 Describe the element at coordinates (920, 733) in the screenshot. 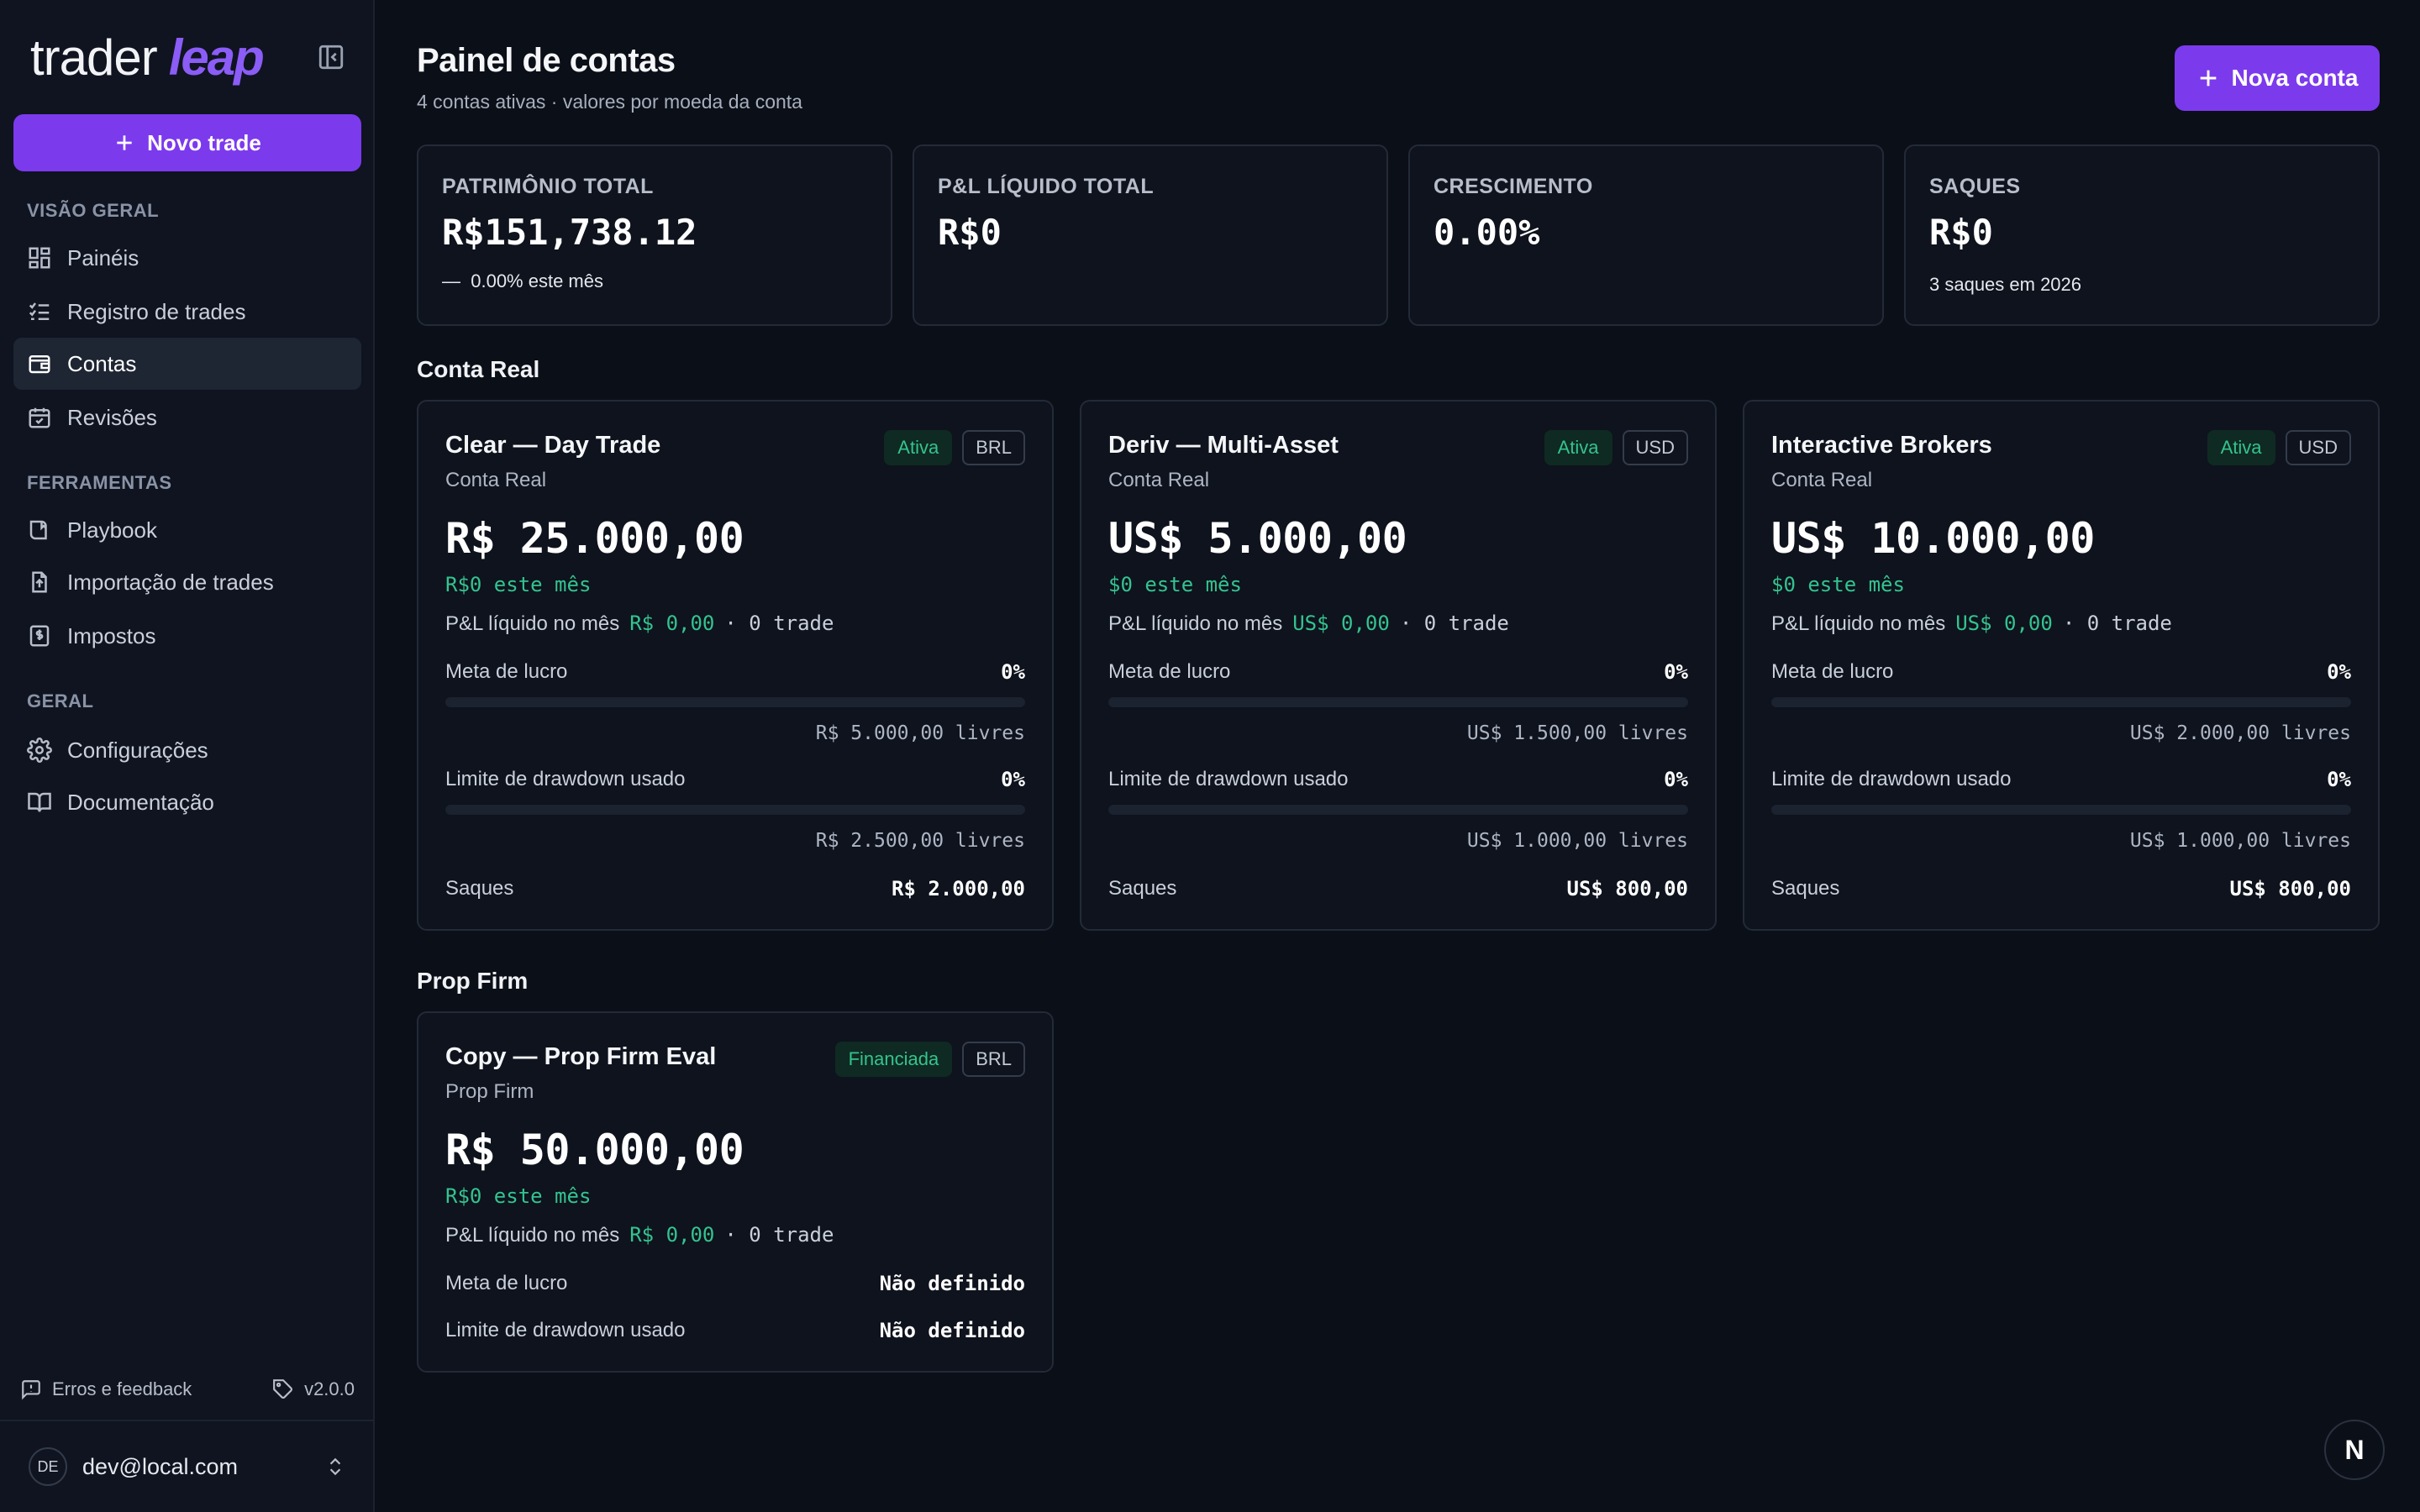

I see `profit-free: R$ 5.000,00 livres` at that location.